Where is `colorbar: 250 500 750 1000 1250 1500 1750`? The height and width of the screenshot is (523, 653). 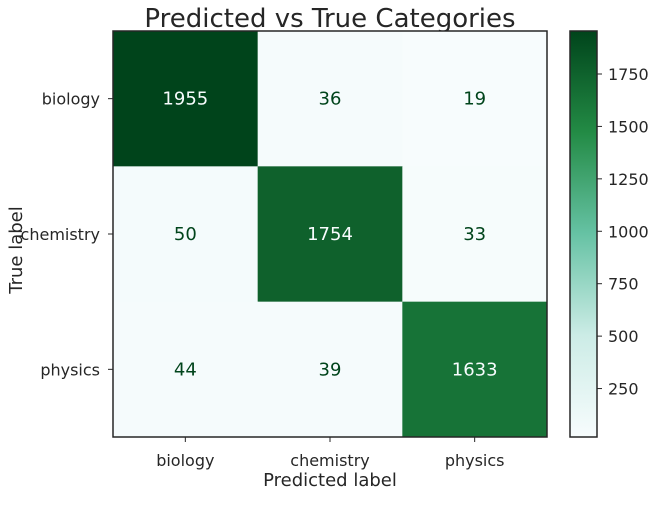
colorbar: 250 500 750 1000 1250 1500 1750 is located at coordinates (609, 234).